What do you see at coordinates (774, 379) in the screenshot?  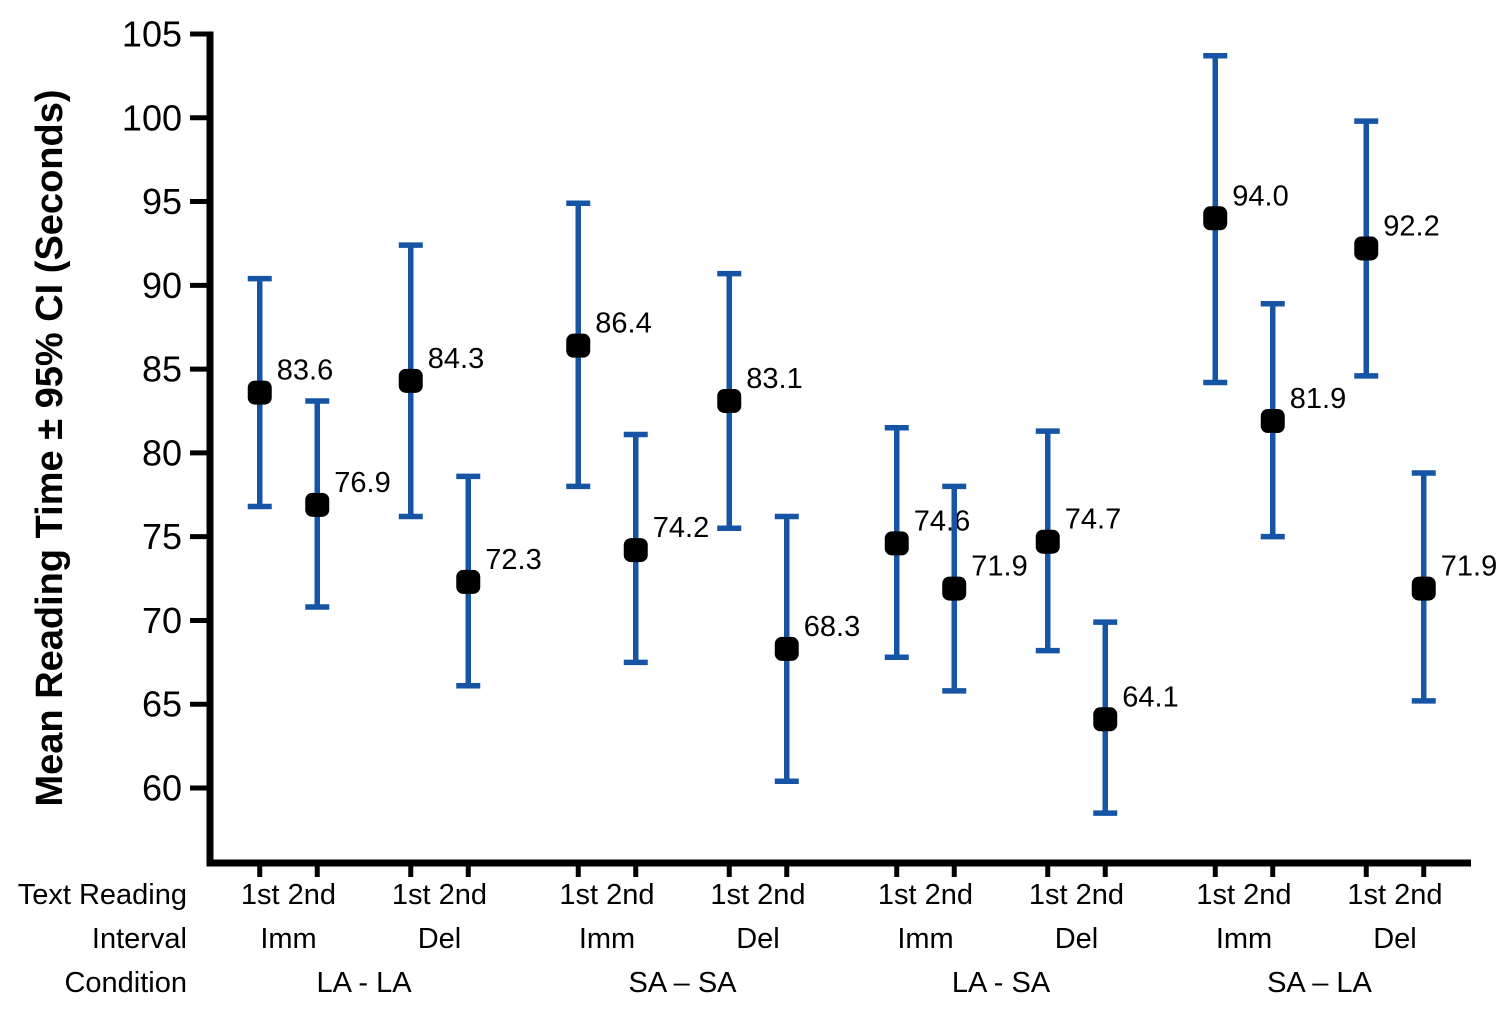 I see `mean-value-label: 83.1` at bounding box center [774, 379].